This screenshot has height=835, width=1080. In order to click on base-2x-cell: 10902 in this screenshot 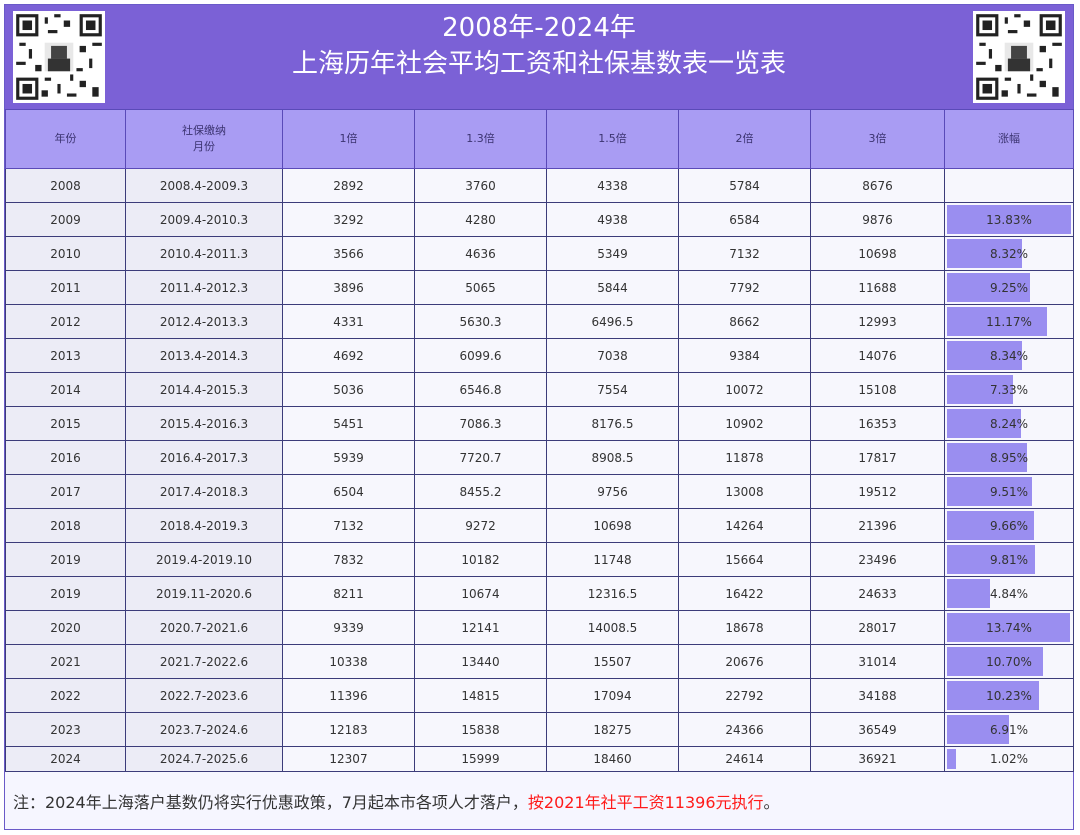, I will do `click(744, 423)`.